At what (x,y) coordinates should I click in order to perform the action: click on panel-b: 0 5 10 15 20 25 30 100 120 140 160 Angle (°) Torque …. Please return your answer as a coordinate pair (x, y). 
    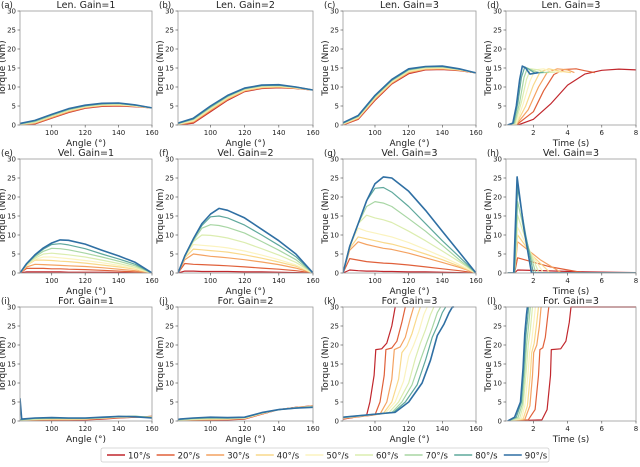
    Looking at the image, I should click on (238, 74).